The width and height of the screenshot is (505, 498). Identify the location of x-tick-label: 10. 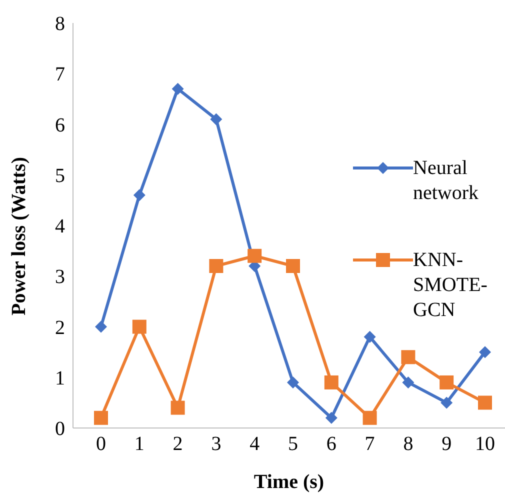
(485, 444).